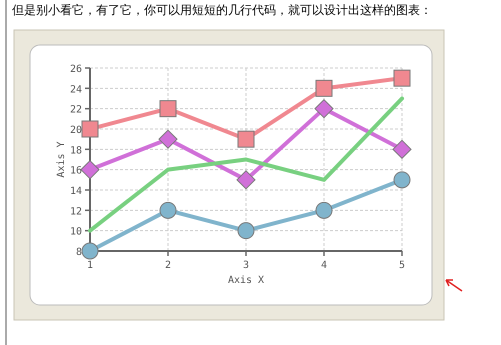 This screenshot has height=345, width=501. What do you see at coordinates (90, 265) in the screenshot?
I see `x-tick-label: 1` at bounding box center [90, 265].